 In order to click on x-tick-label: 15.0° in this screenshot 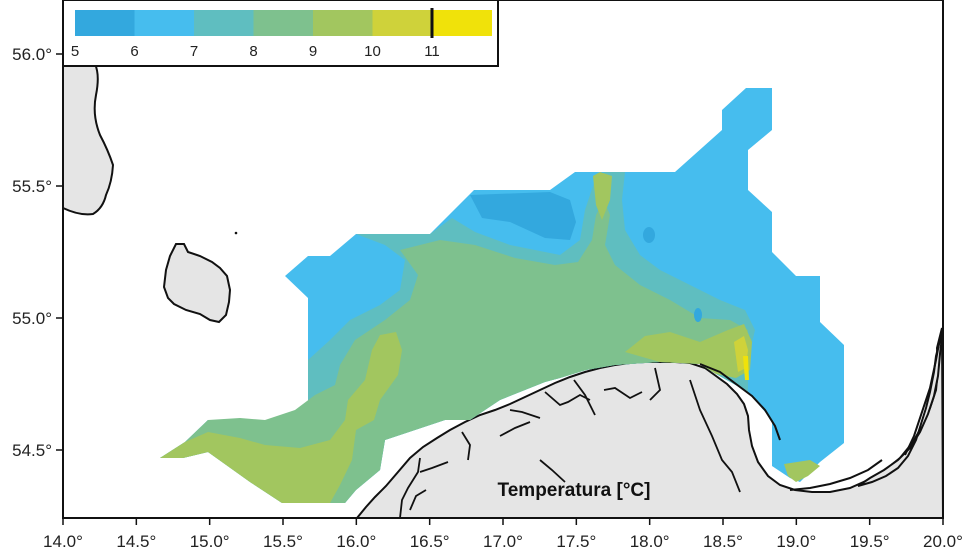, I will do `click(210, 541)`.